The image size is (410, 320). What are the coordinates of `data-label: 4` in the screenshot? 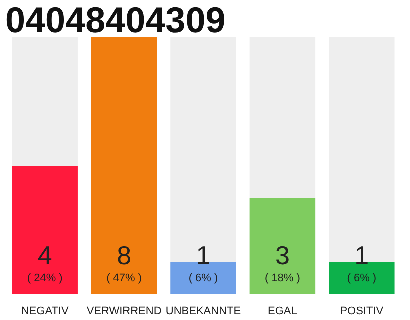 It's located at (45, 255).